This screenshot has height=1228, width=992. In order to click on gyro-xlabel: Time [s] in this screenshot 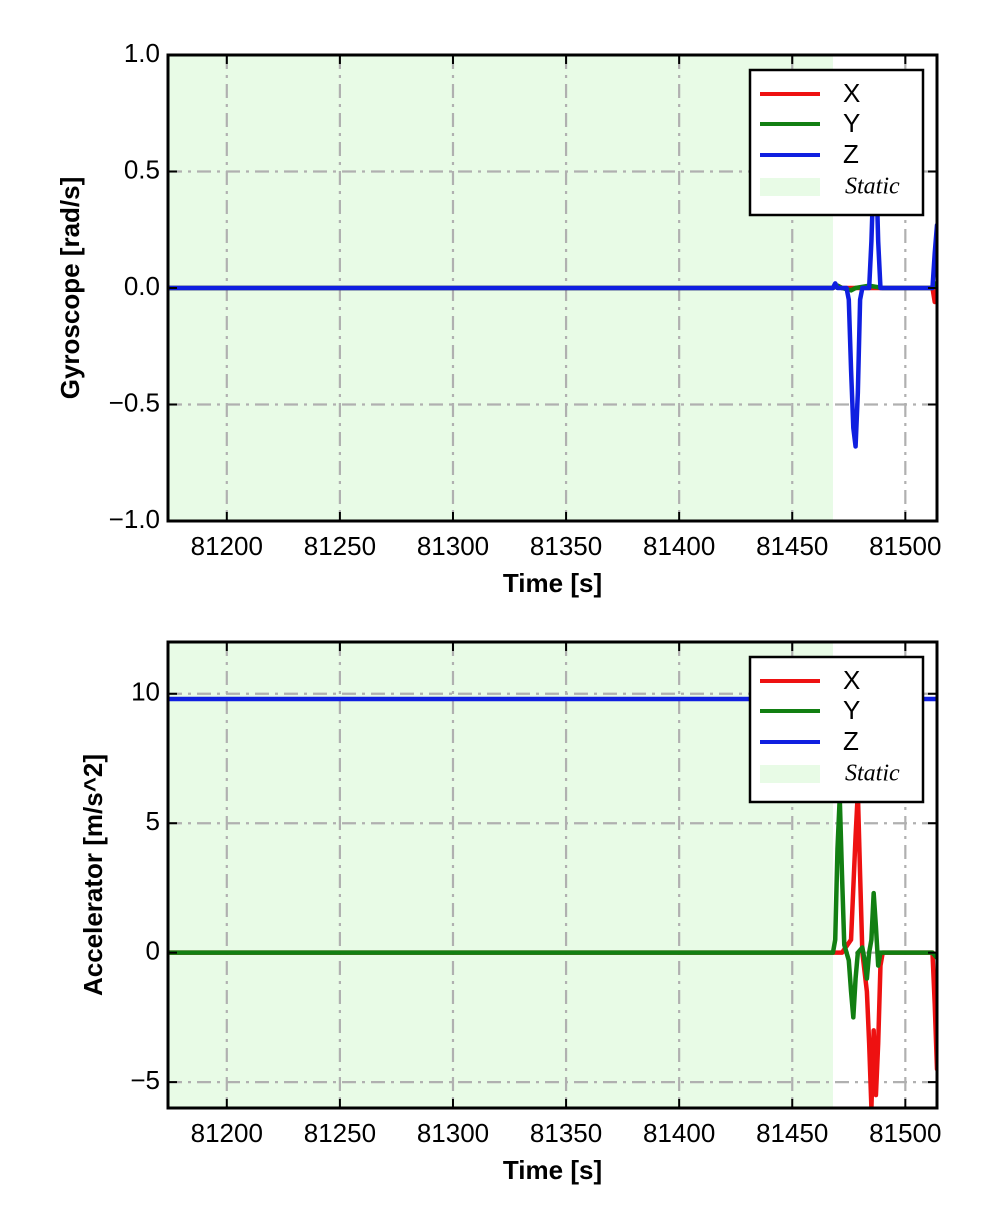, I will do `click(552, 583)`.